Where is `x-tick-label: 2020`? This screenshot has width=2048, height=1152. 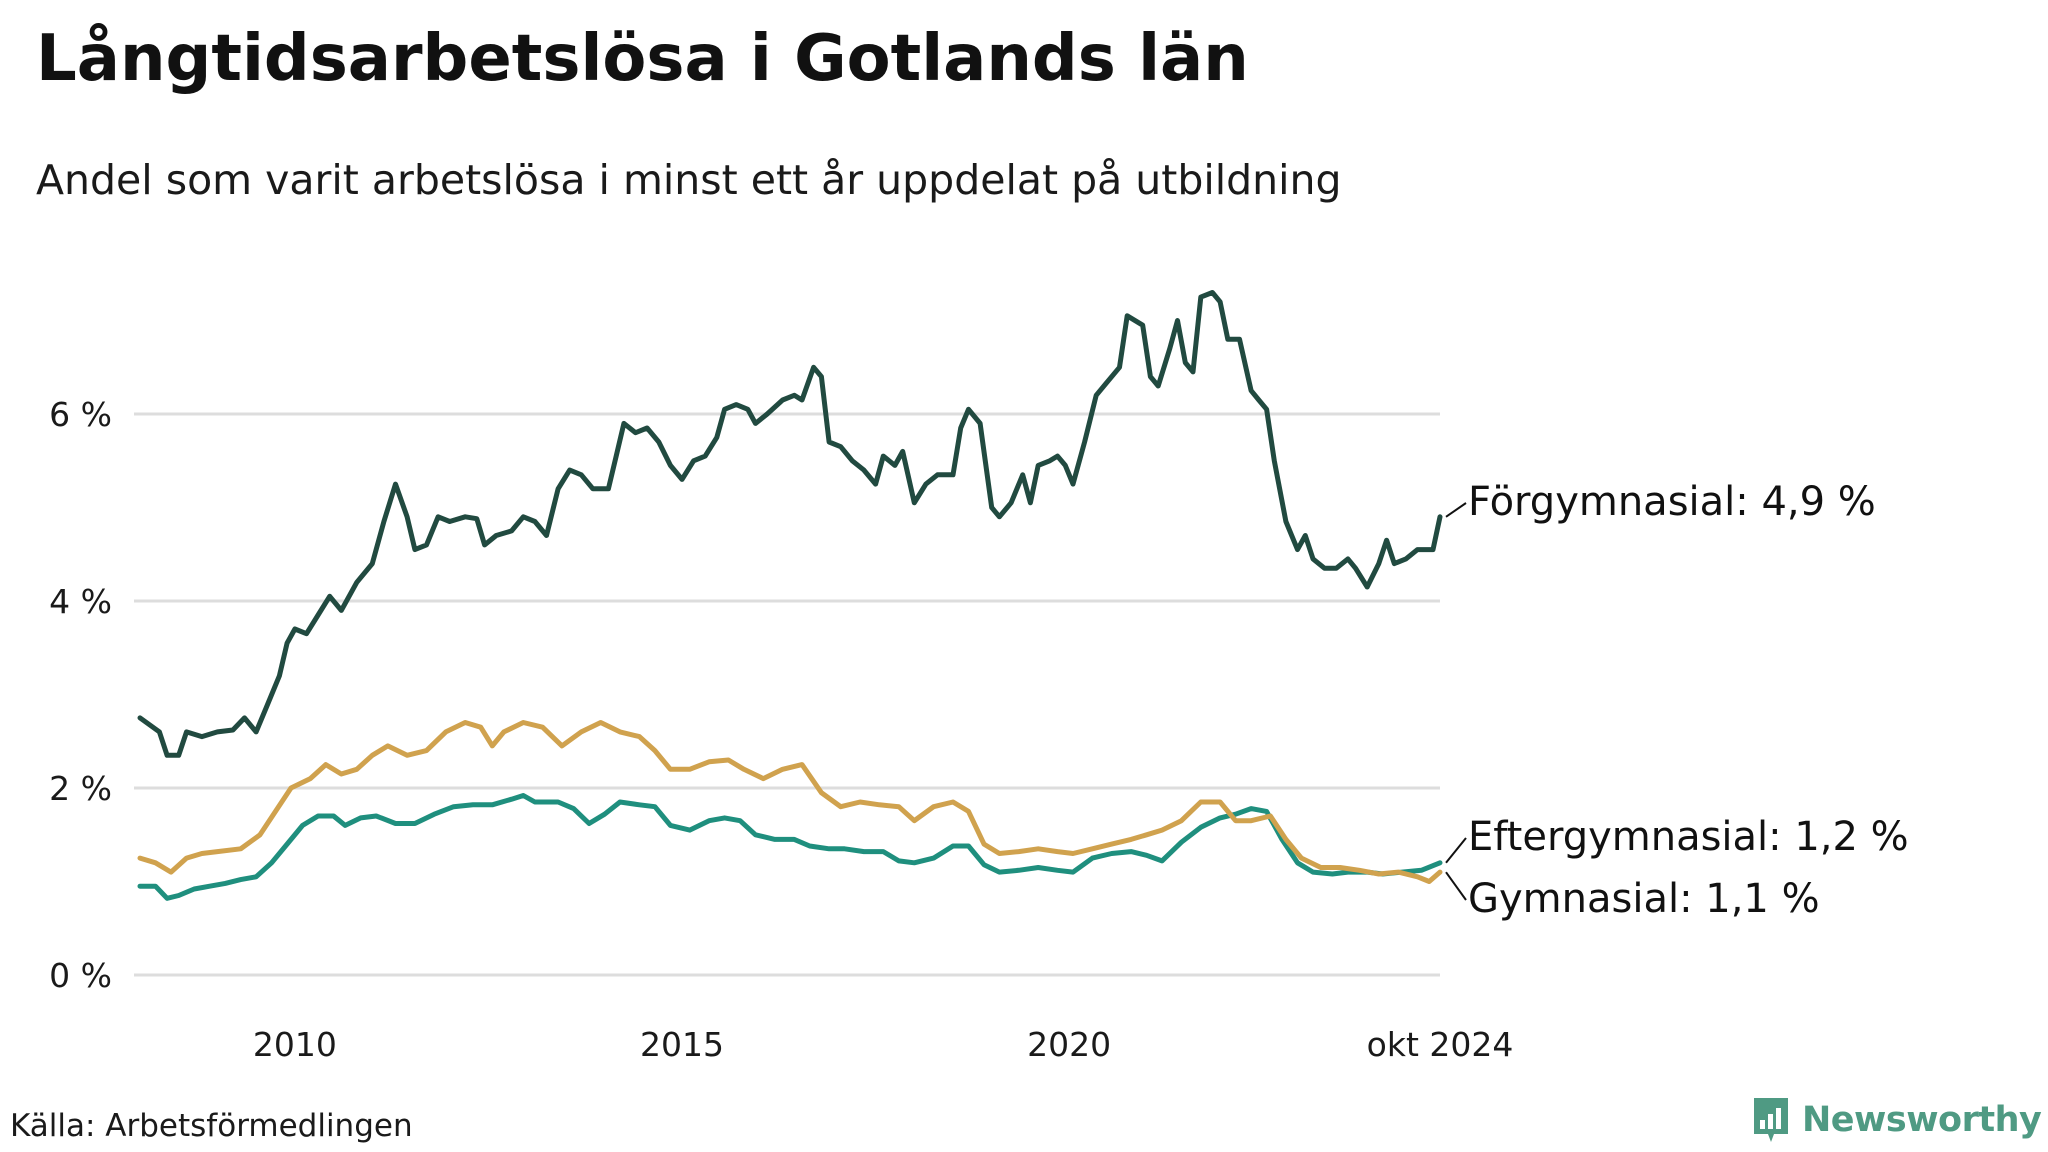
x-tick-label: 2020 is located at coordinates (1069, 1044).